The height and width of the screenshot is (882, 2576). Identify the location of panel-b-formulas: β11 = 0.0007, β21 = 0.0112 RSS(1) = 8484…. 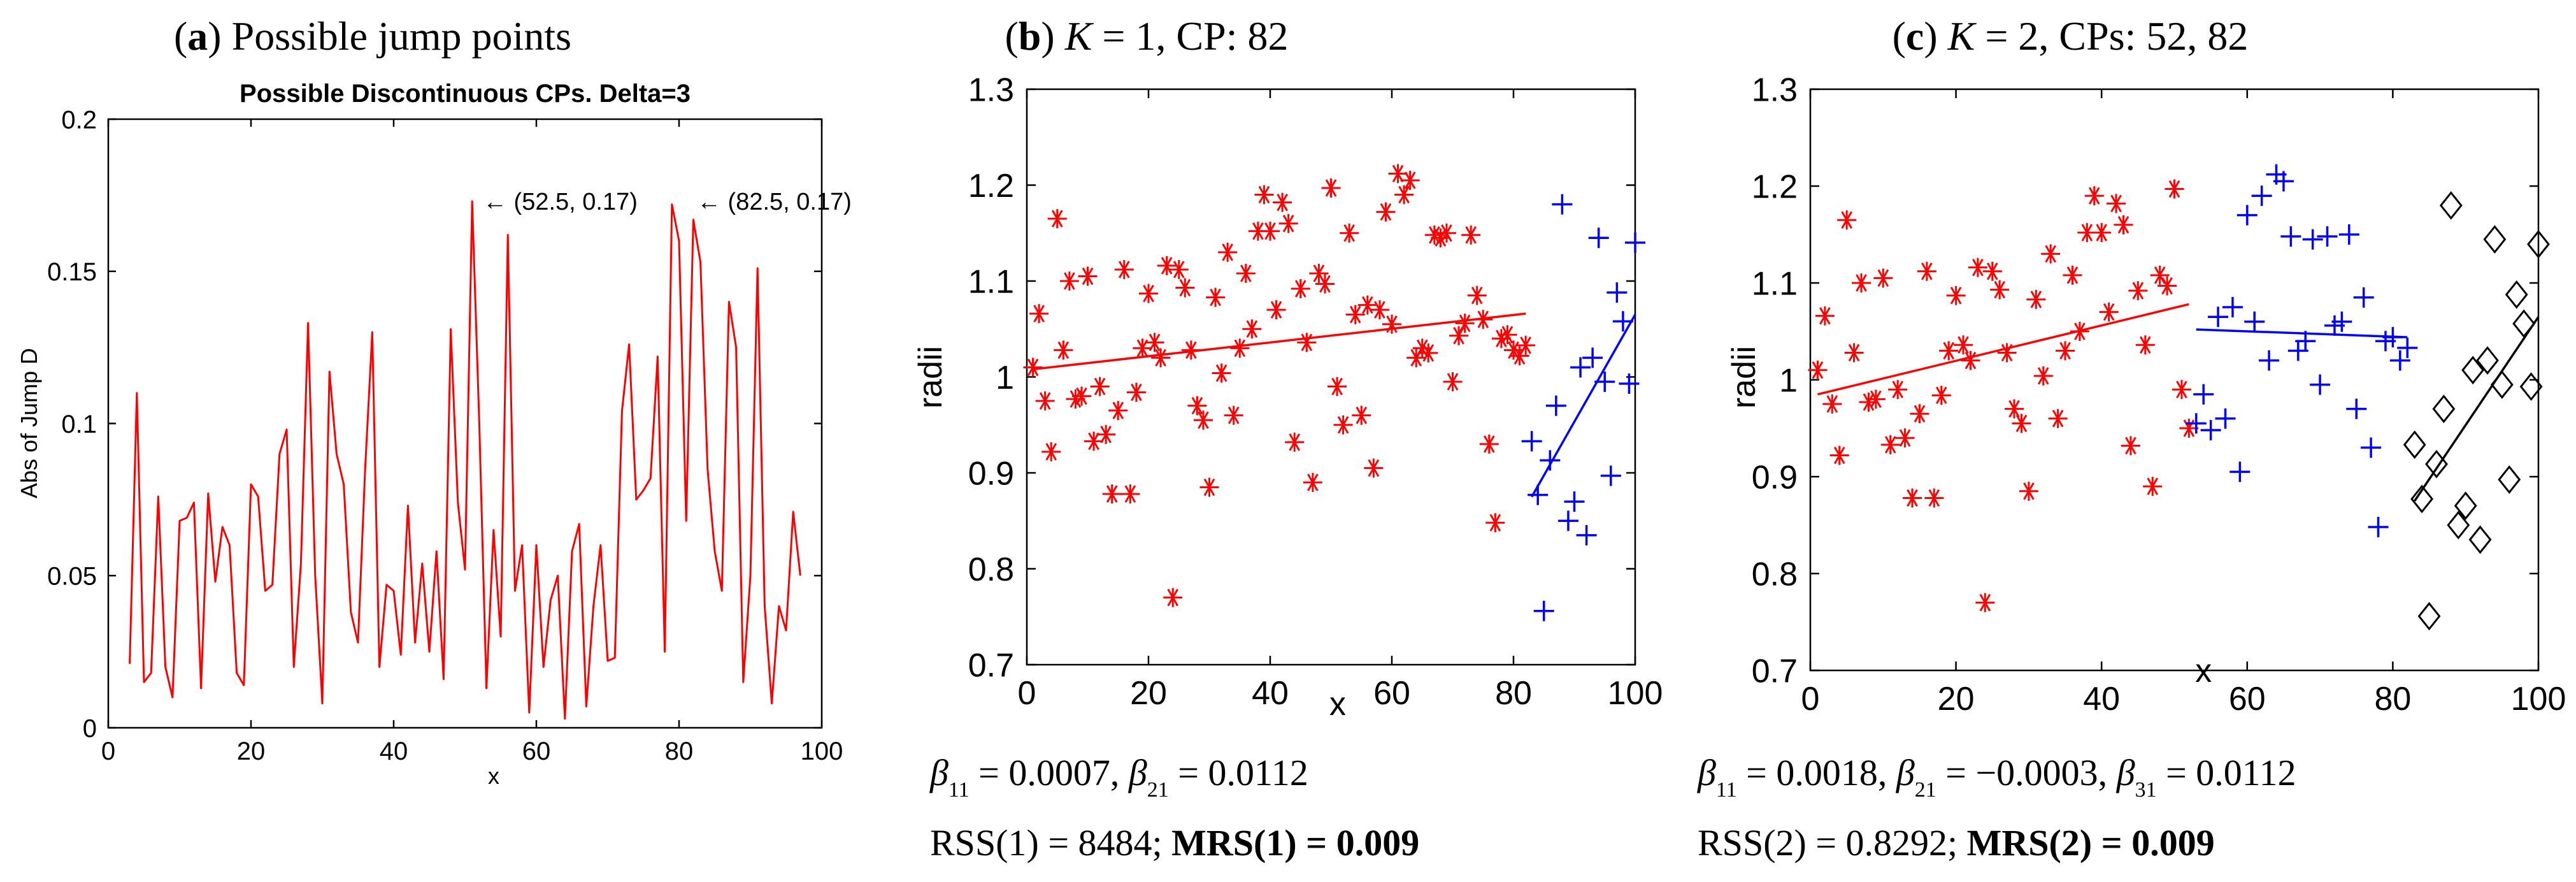
(1174, 808).